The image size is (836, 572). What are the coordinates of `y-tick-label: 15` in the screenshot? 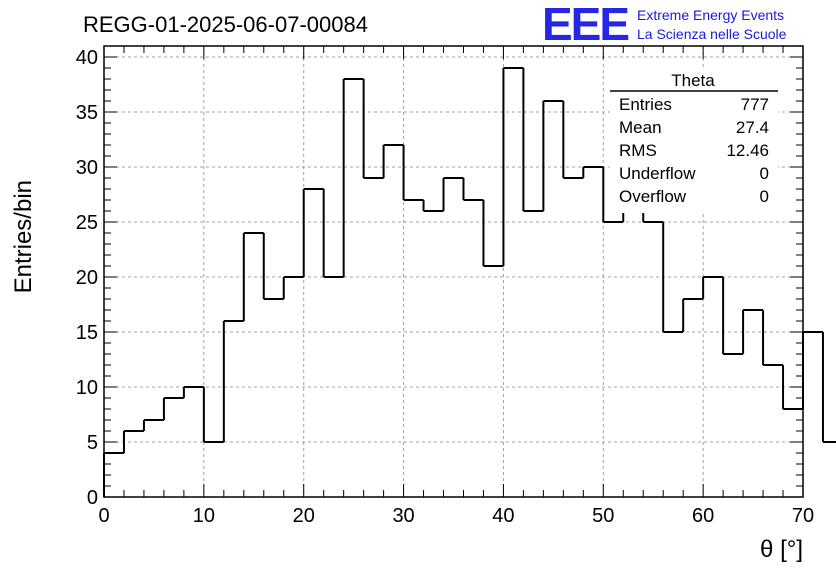 It's located at (87, 333).